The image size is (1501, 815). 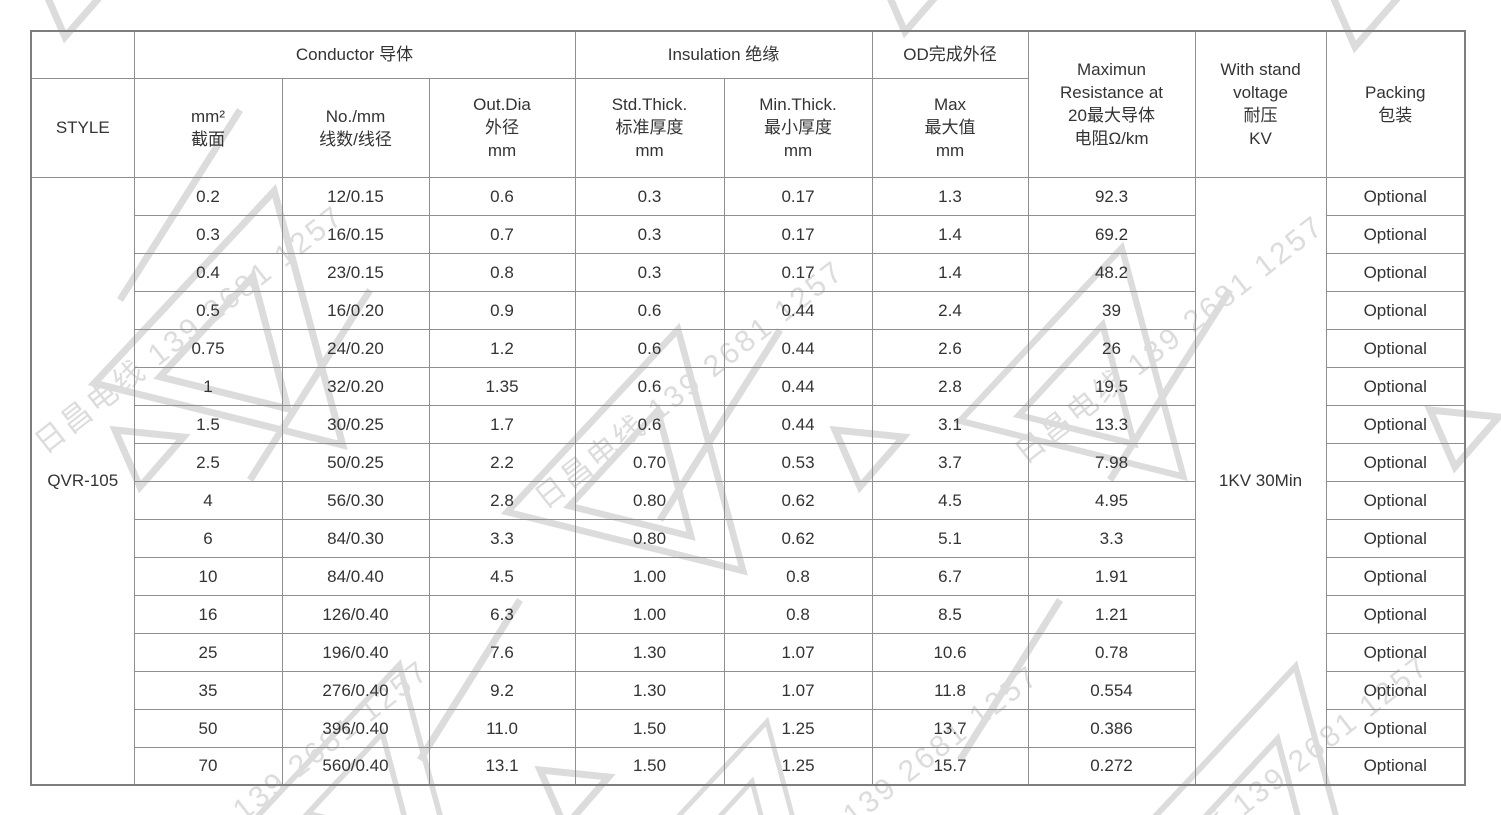 I want to click on minthick-header-line: Min.Thick., so click(x=798, y=104).